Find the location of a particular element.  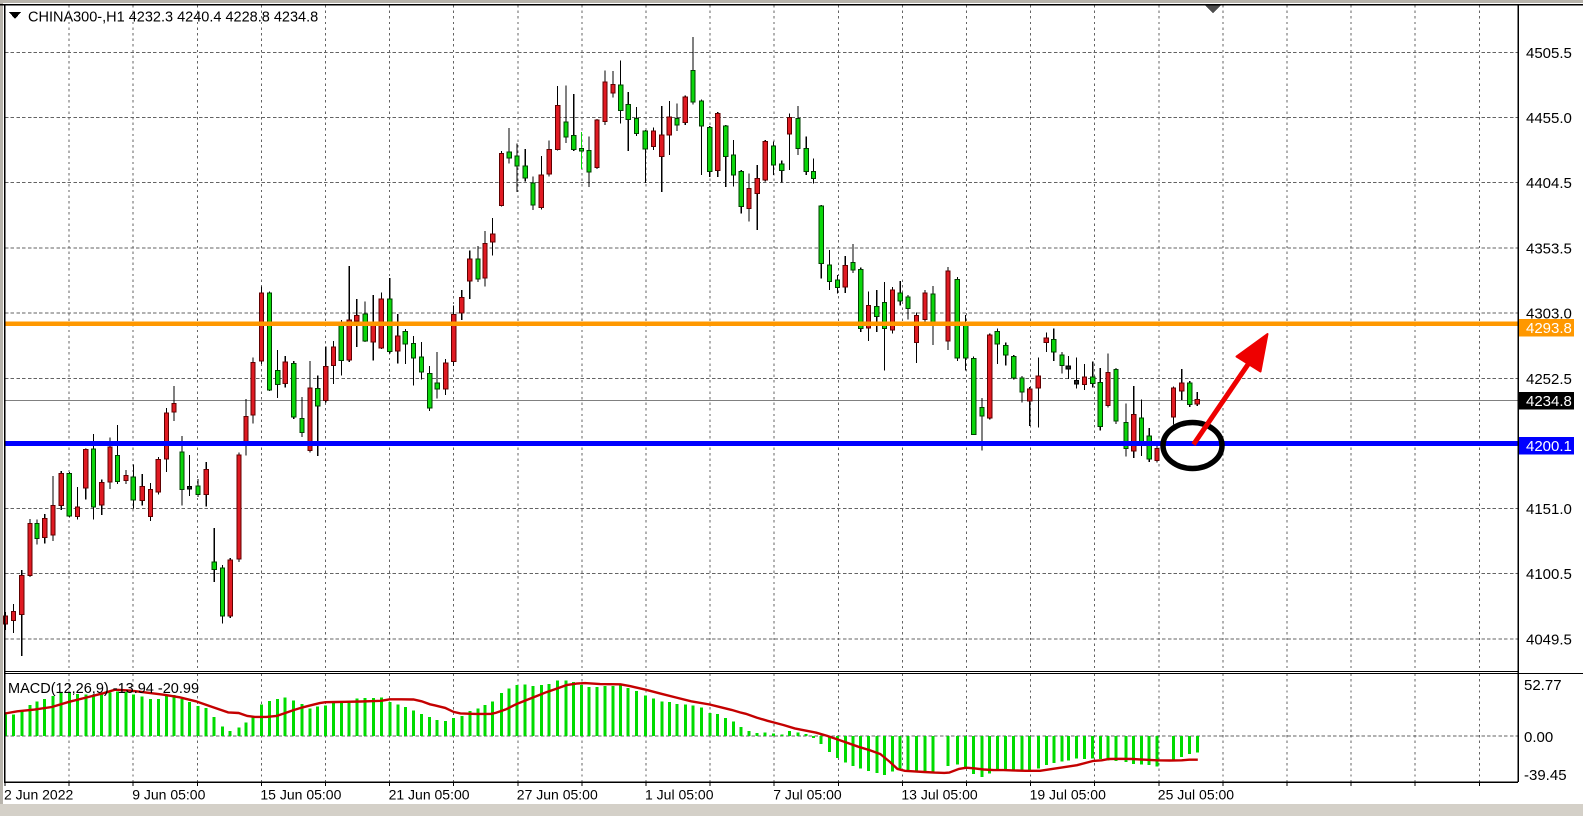

svg-text: 4252.5 is located at coordinates (1549, 379).